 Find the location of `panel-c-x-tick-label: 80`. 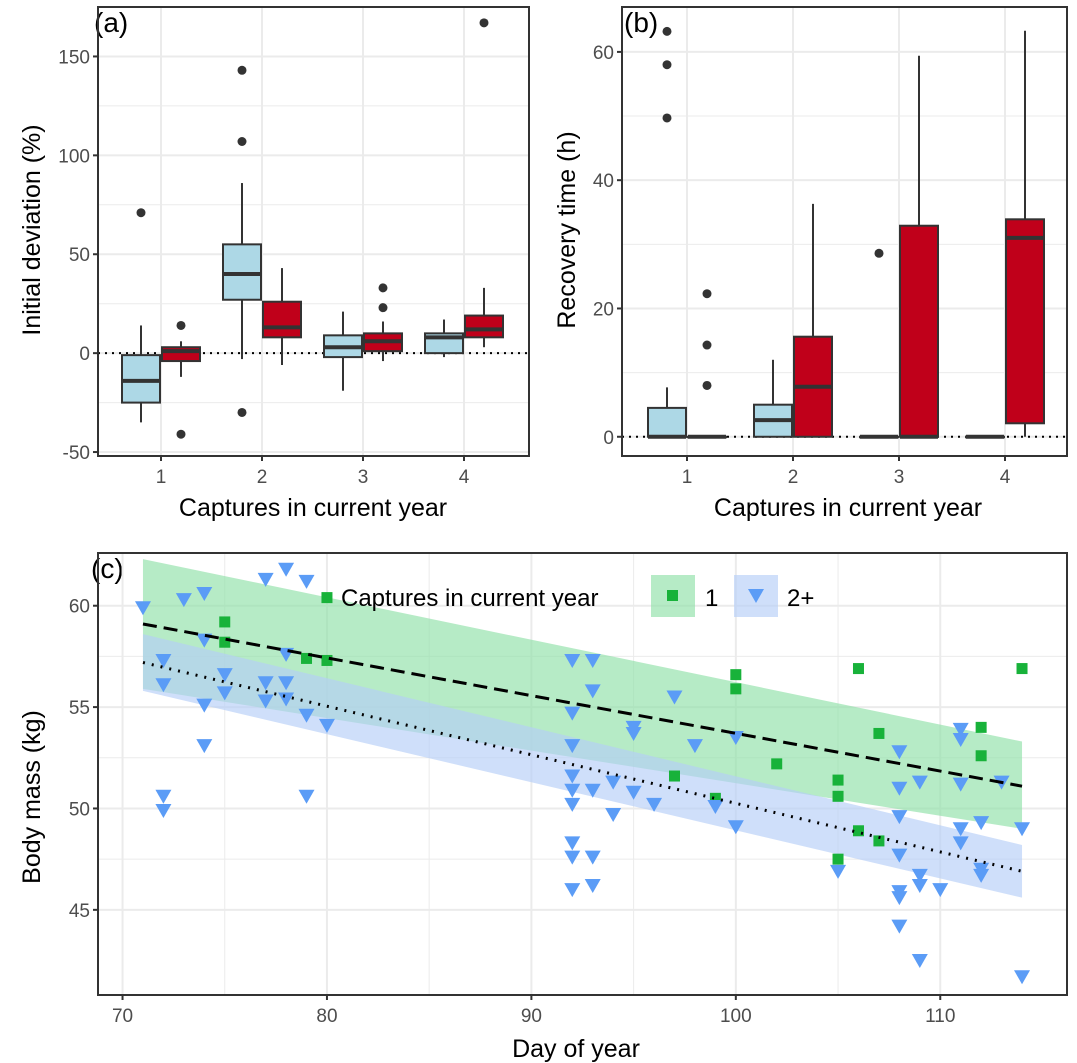

panel-c-x-tick-label: 80 is located at coordinates (326, 1016).